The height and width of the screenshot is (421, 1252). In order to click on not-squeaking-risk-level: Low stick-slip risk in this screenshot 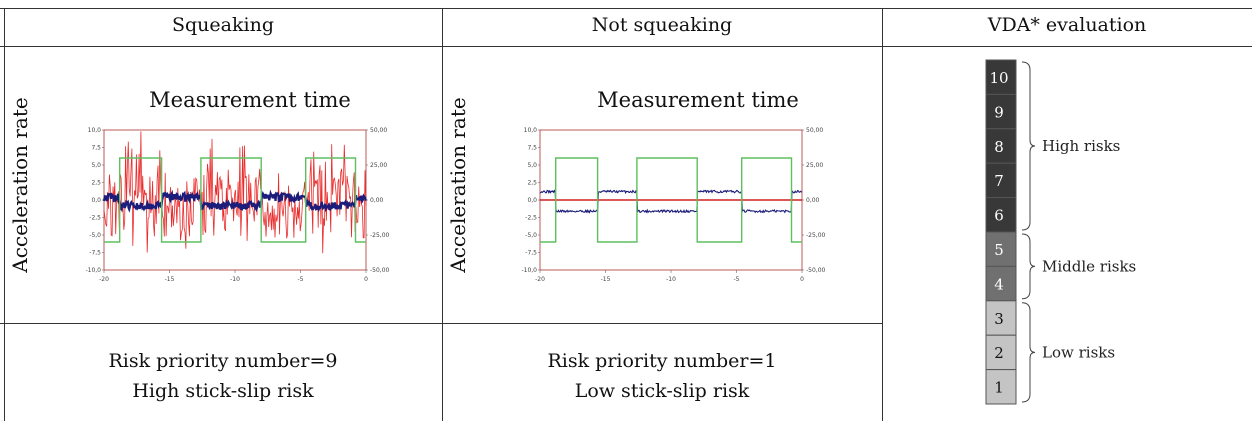, I will do `click(662, 391)`.